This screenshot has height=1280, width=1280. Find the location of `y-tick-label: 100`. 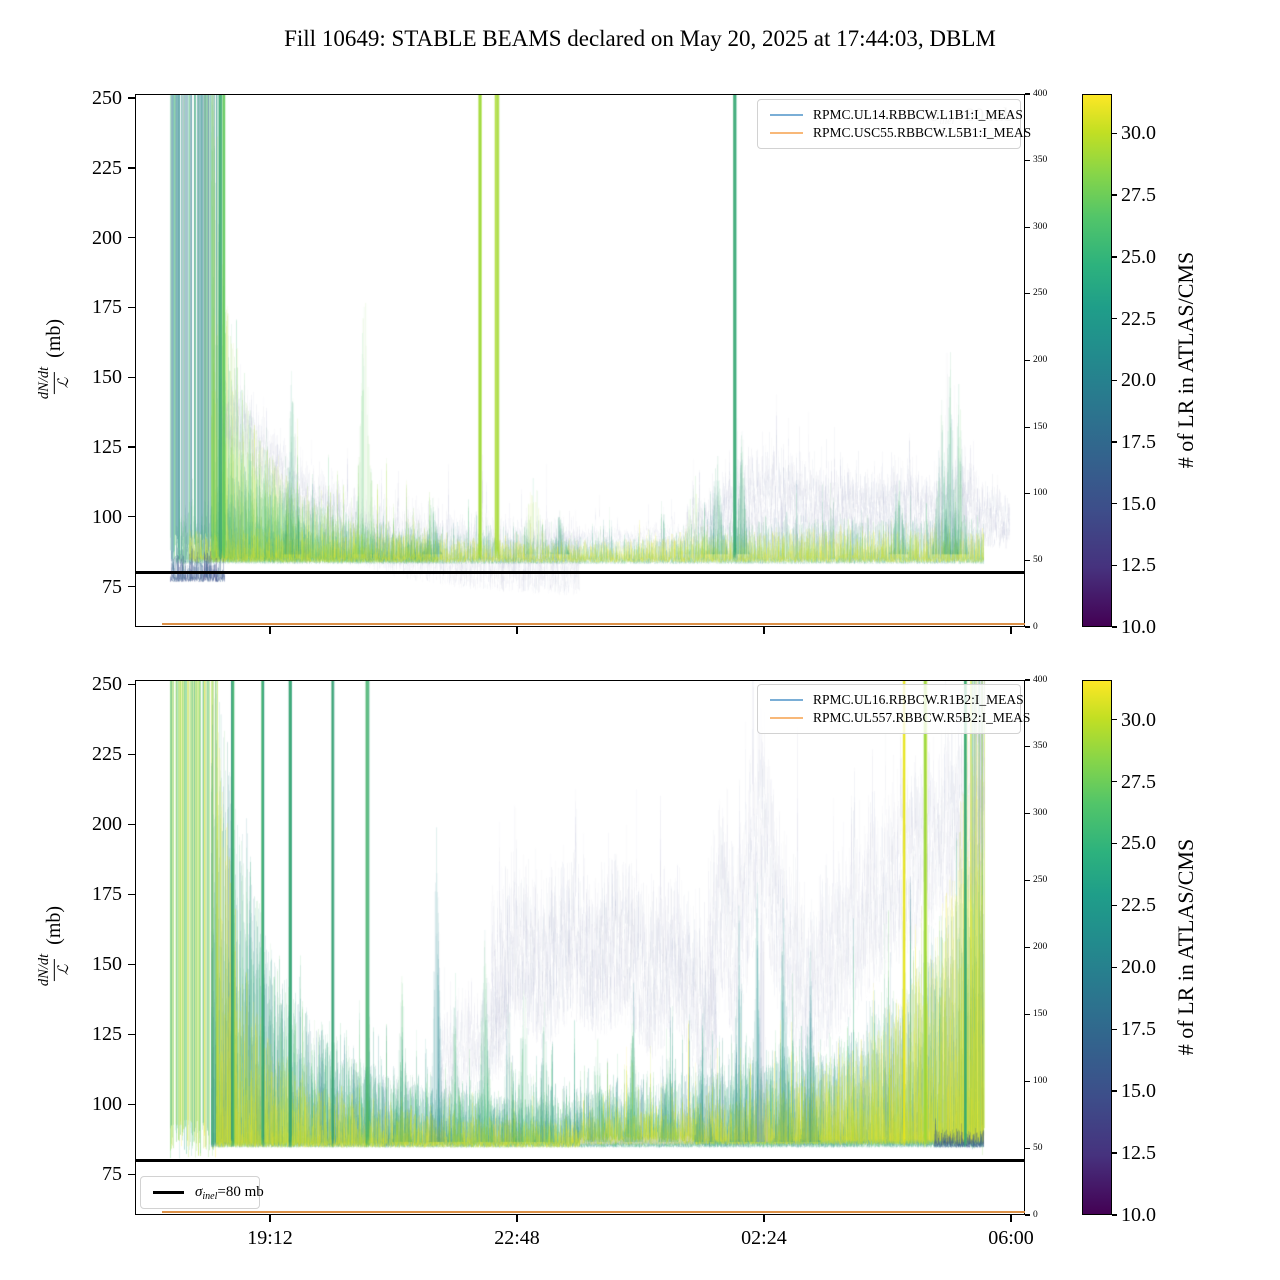

y-tick-label: 100 is located at coordinates (107, 1104).